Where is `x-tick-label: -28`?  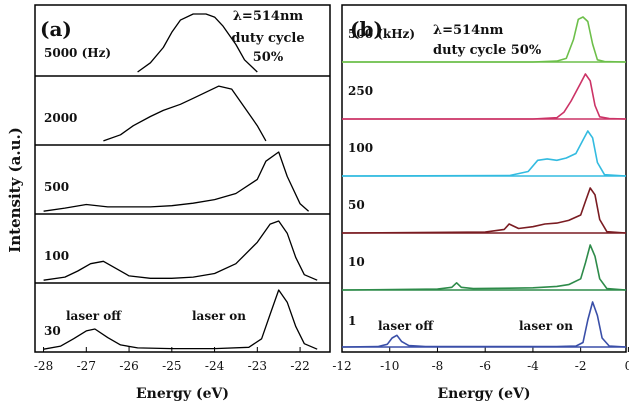
x-tick-label: -28 is located at coordinates (43, 366).